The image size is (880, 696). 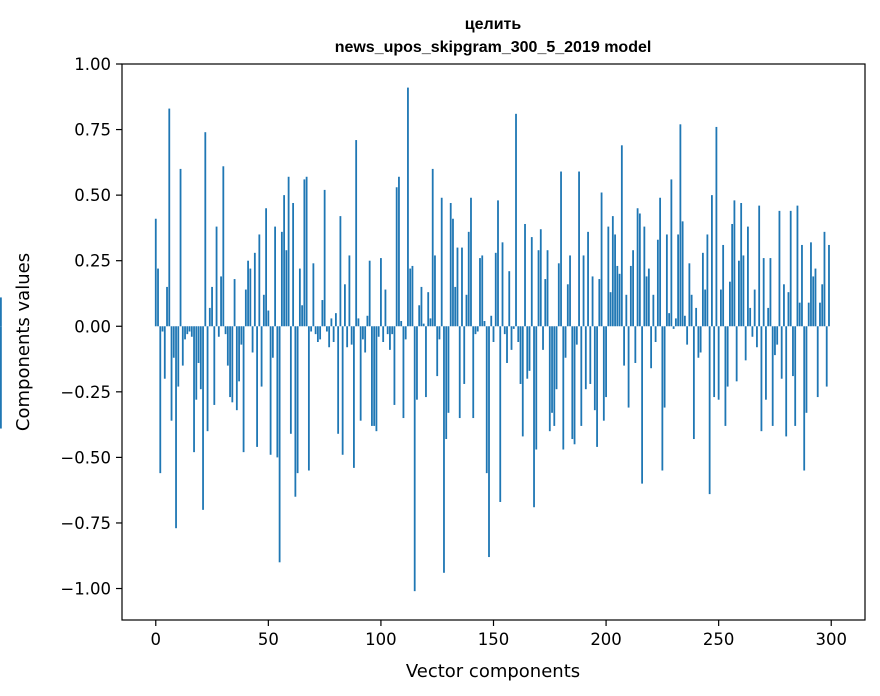 What do you see at coordinates (719, 639) in the screenshot?
I see `x-tick-label: 250` at bounding box center [719, 639].